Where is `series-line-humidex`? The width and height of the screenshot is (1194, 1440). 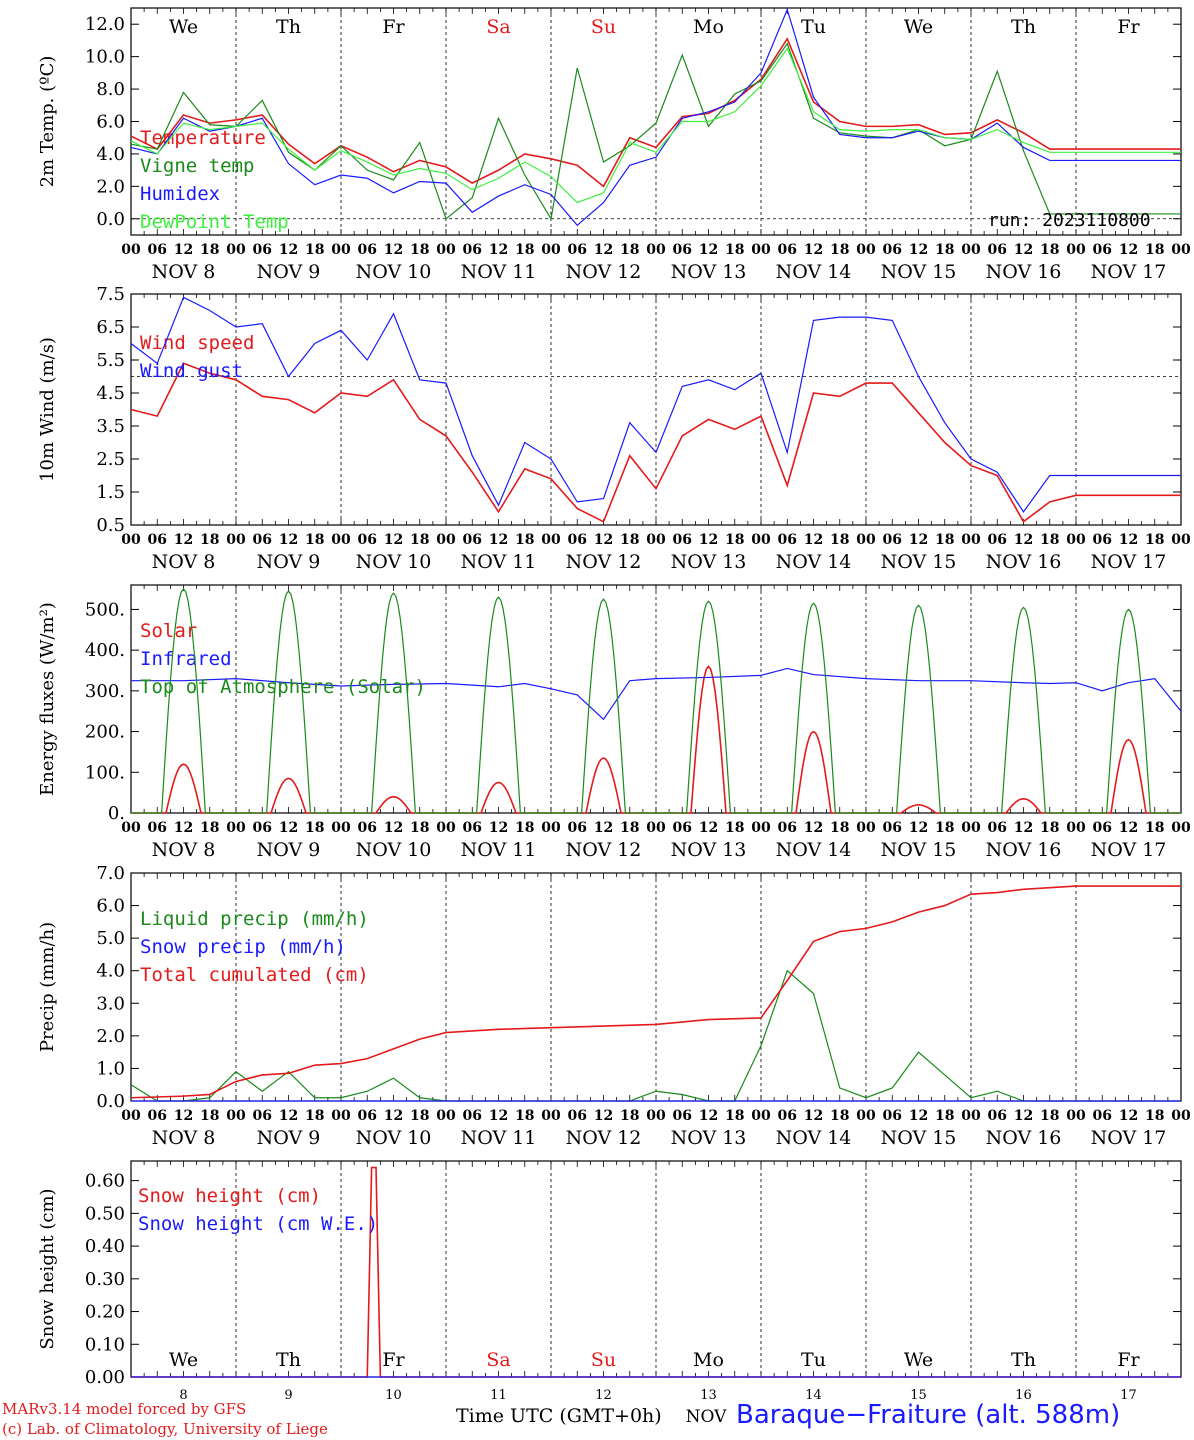 series-line-humidex is located at coordinates (655, 117).